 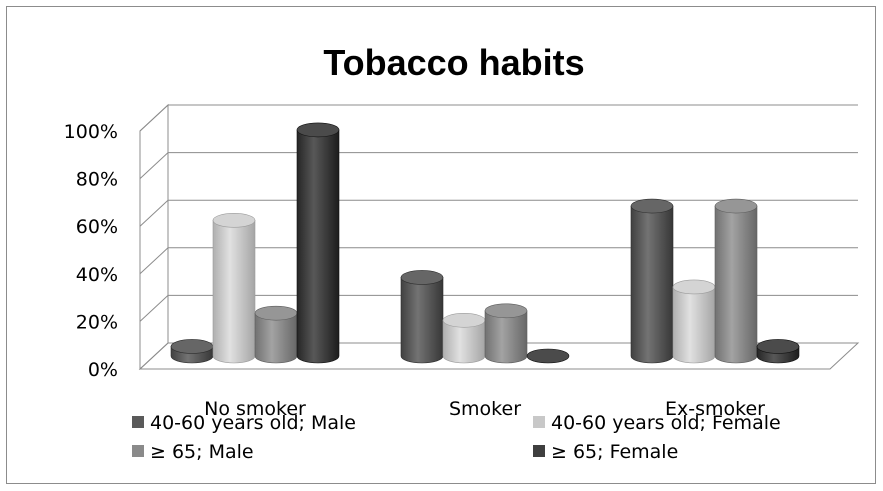 I want to click on legend-label: ≥ 65; Female, so click(x=614, y=452).